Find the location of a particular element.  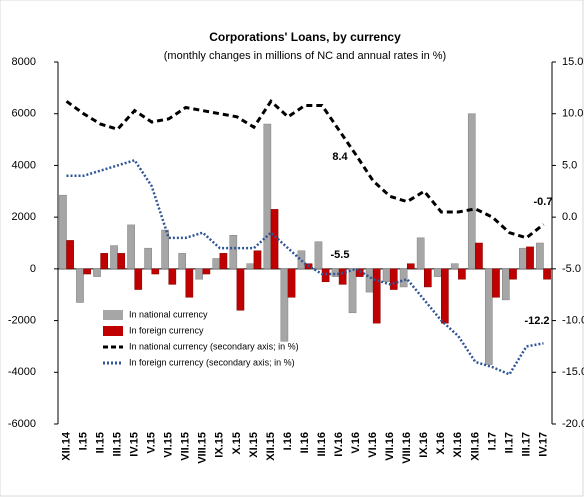

x-tick-label: XI.16 is located at coordinates (458, 445).